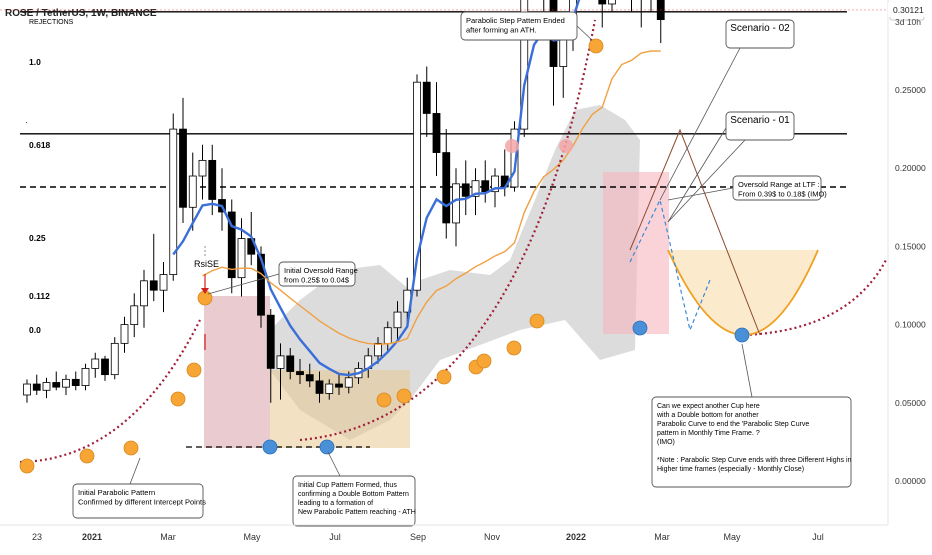  I want to click on rsi-label: RsiSE, so click(206, 264).